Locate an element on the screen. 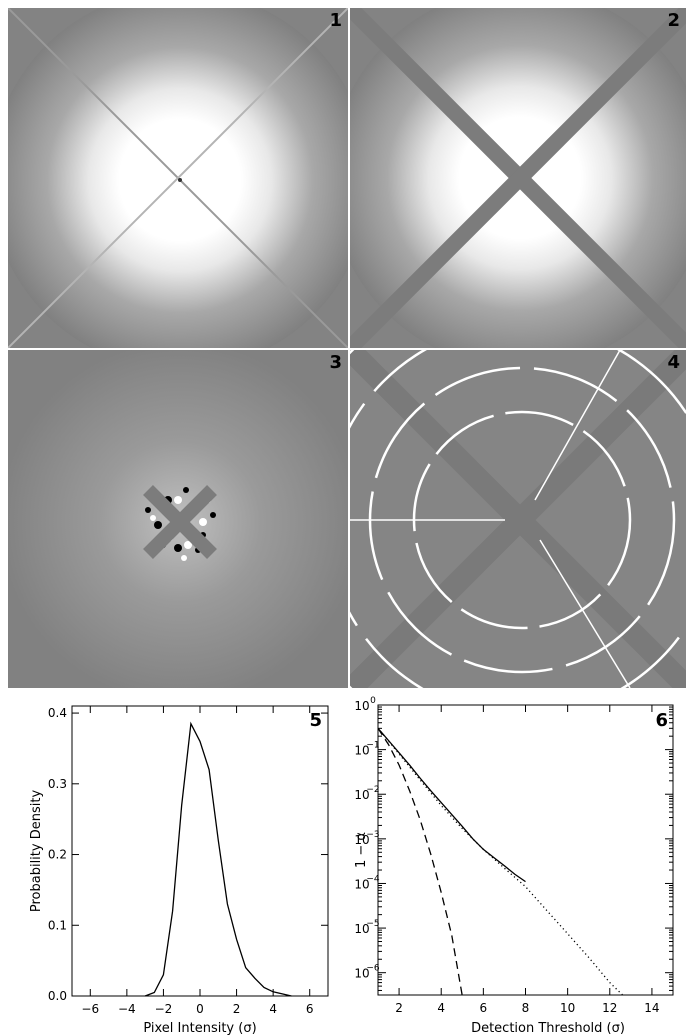  y-axis-label: 1 − α is located at coordinates (361, 850).